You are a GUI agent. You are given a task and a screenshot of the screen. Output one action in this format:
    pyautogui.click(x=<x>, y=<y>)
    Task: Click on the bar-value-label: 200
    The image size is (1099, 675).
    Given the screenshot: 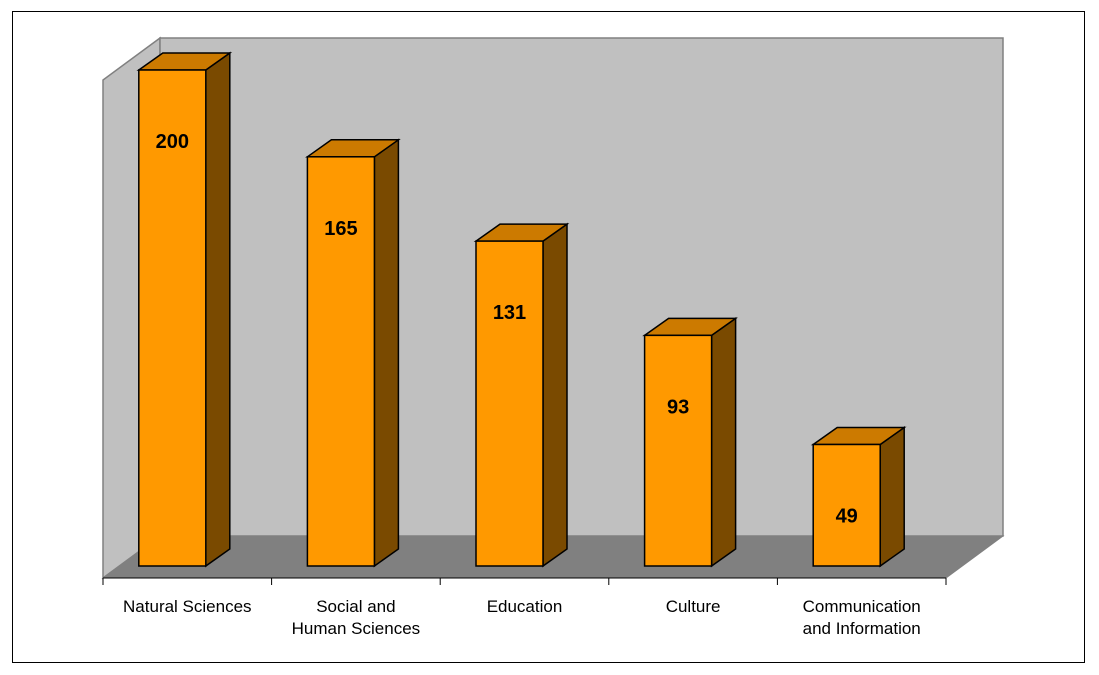 What is the action you would take?
    pyautogui.click(x=172, y=142)
    